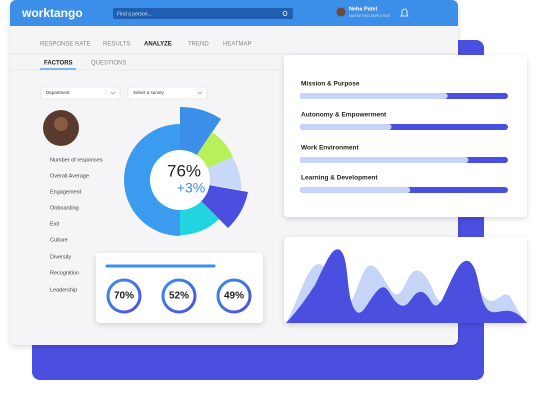 This screenshot has height=416, width=540. What do you see at coordinates (330, 148) in the screenshot?
I see `factor-label: Work Environment` at bounding box center [330, 148].